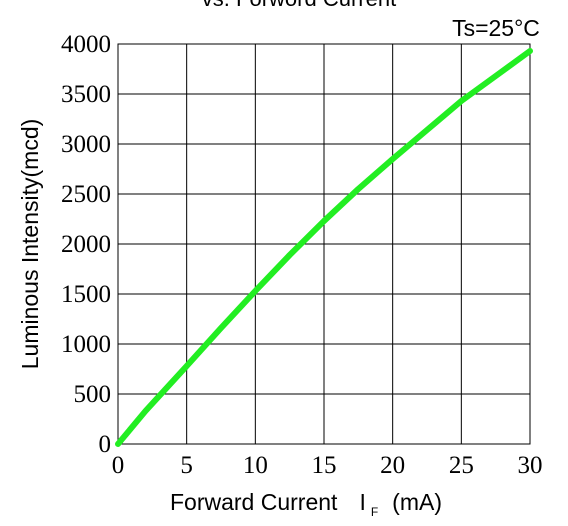 The image size is (568, 526). Describe the element at coordinates (324, 465) in the screenshot. I see `x-tick-label: 15` at that location.